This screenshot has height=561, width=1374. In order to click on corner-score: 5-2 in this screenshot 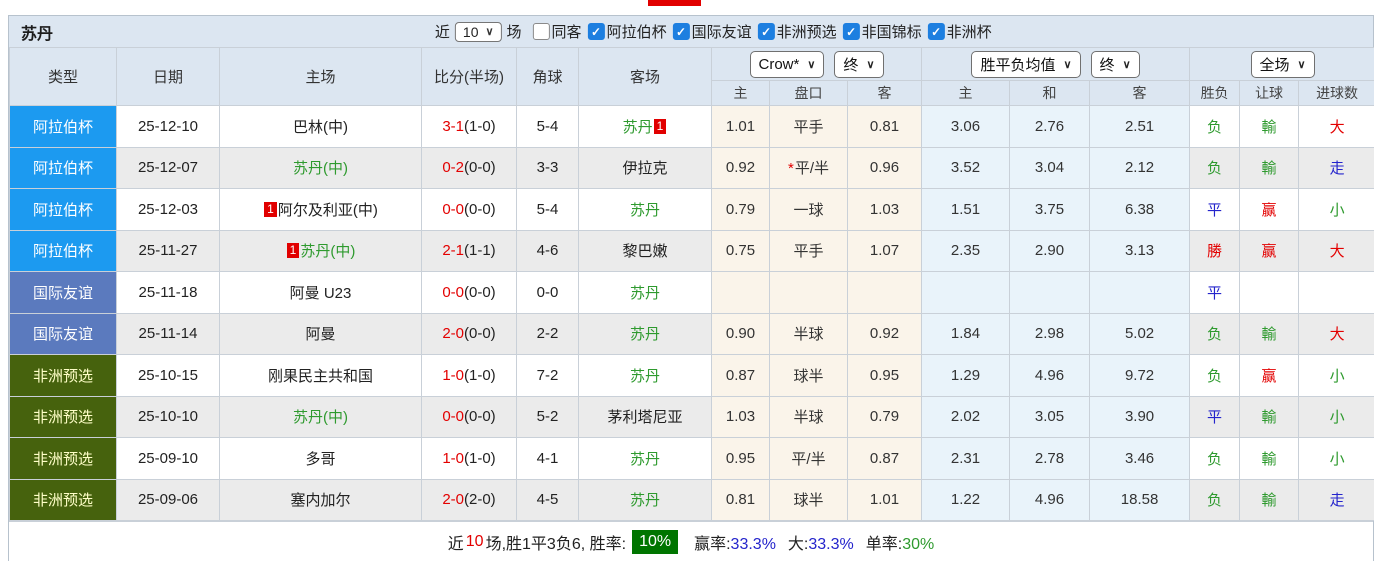, I will do `click(547, 416)`.